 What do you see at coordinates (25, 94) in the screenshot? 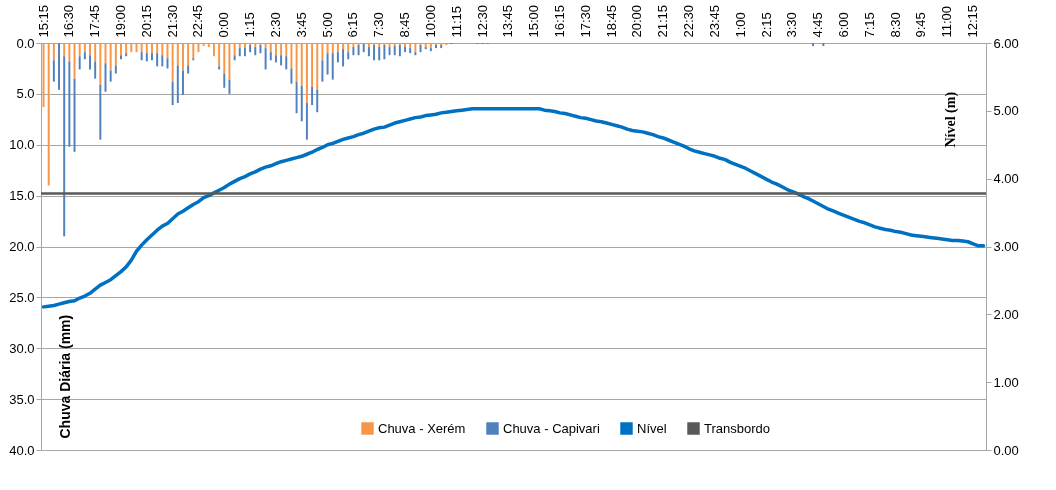
I see `y-tick-label: 5.0` at bounding box center [25, 94].